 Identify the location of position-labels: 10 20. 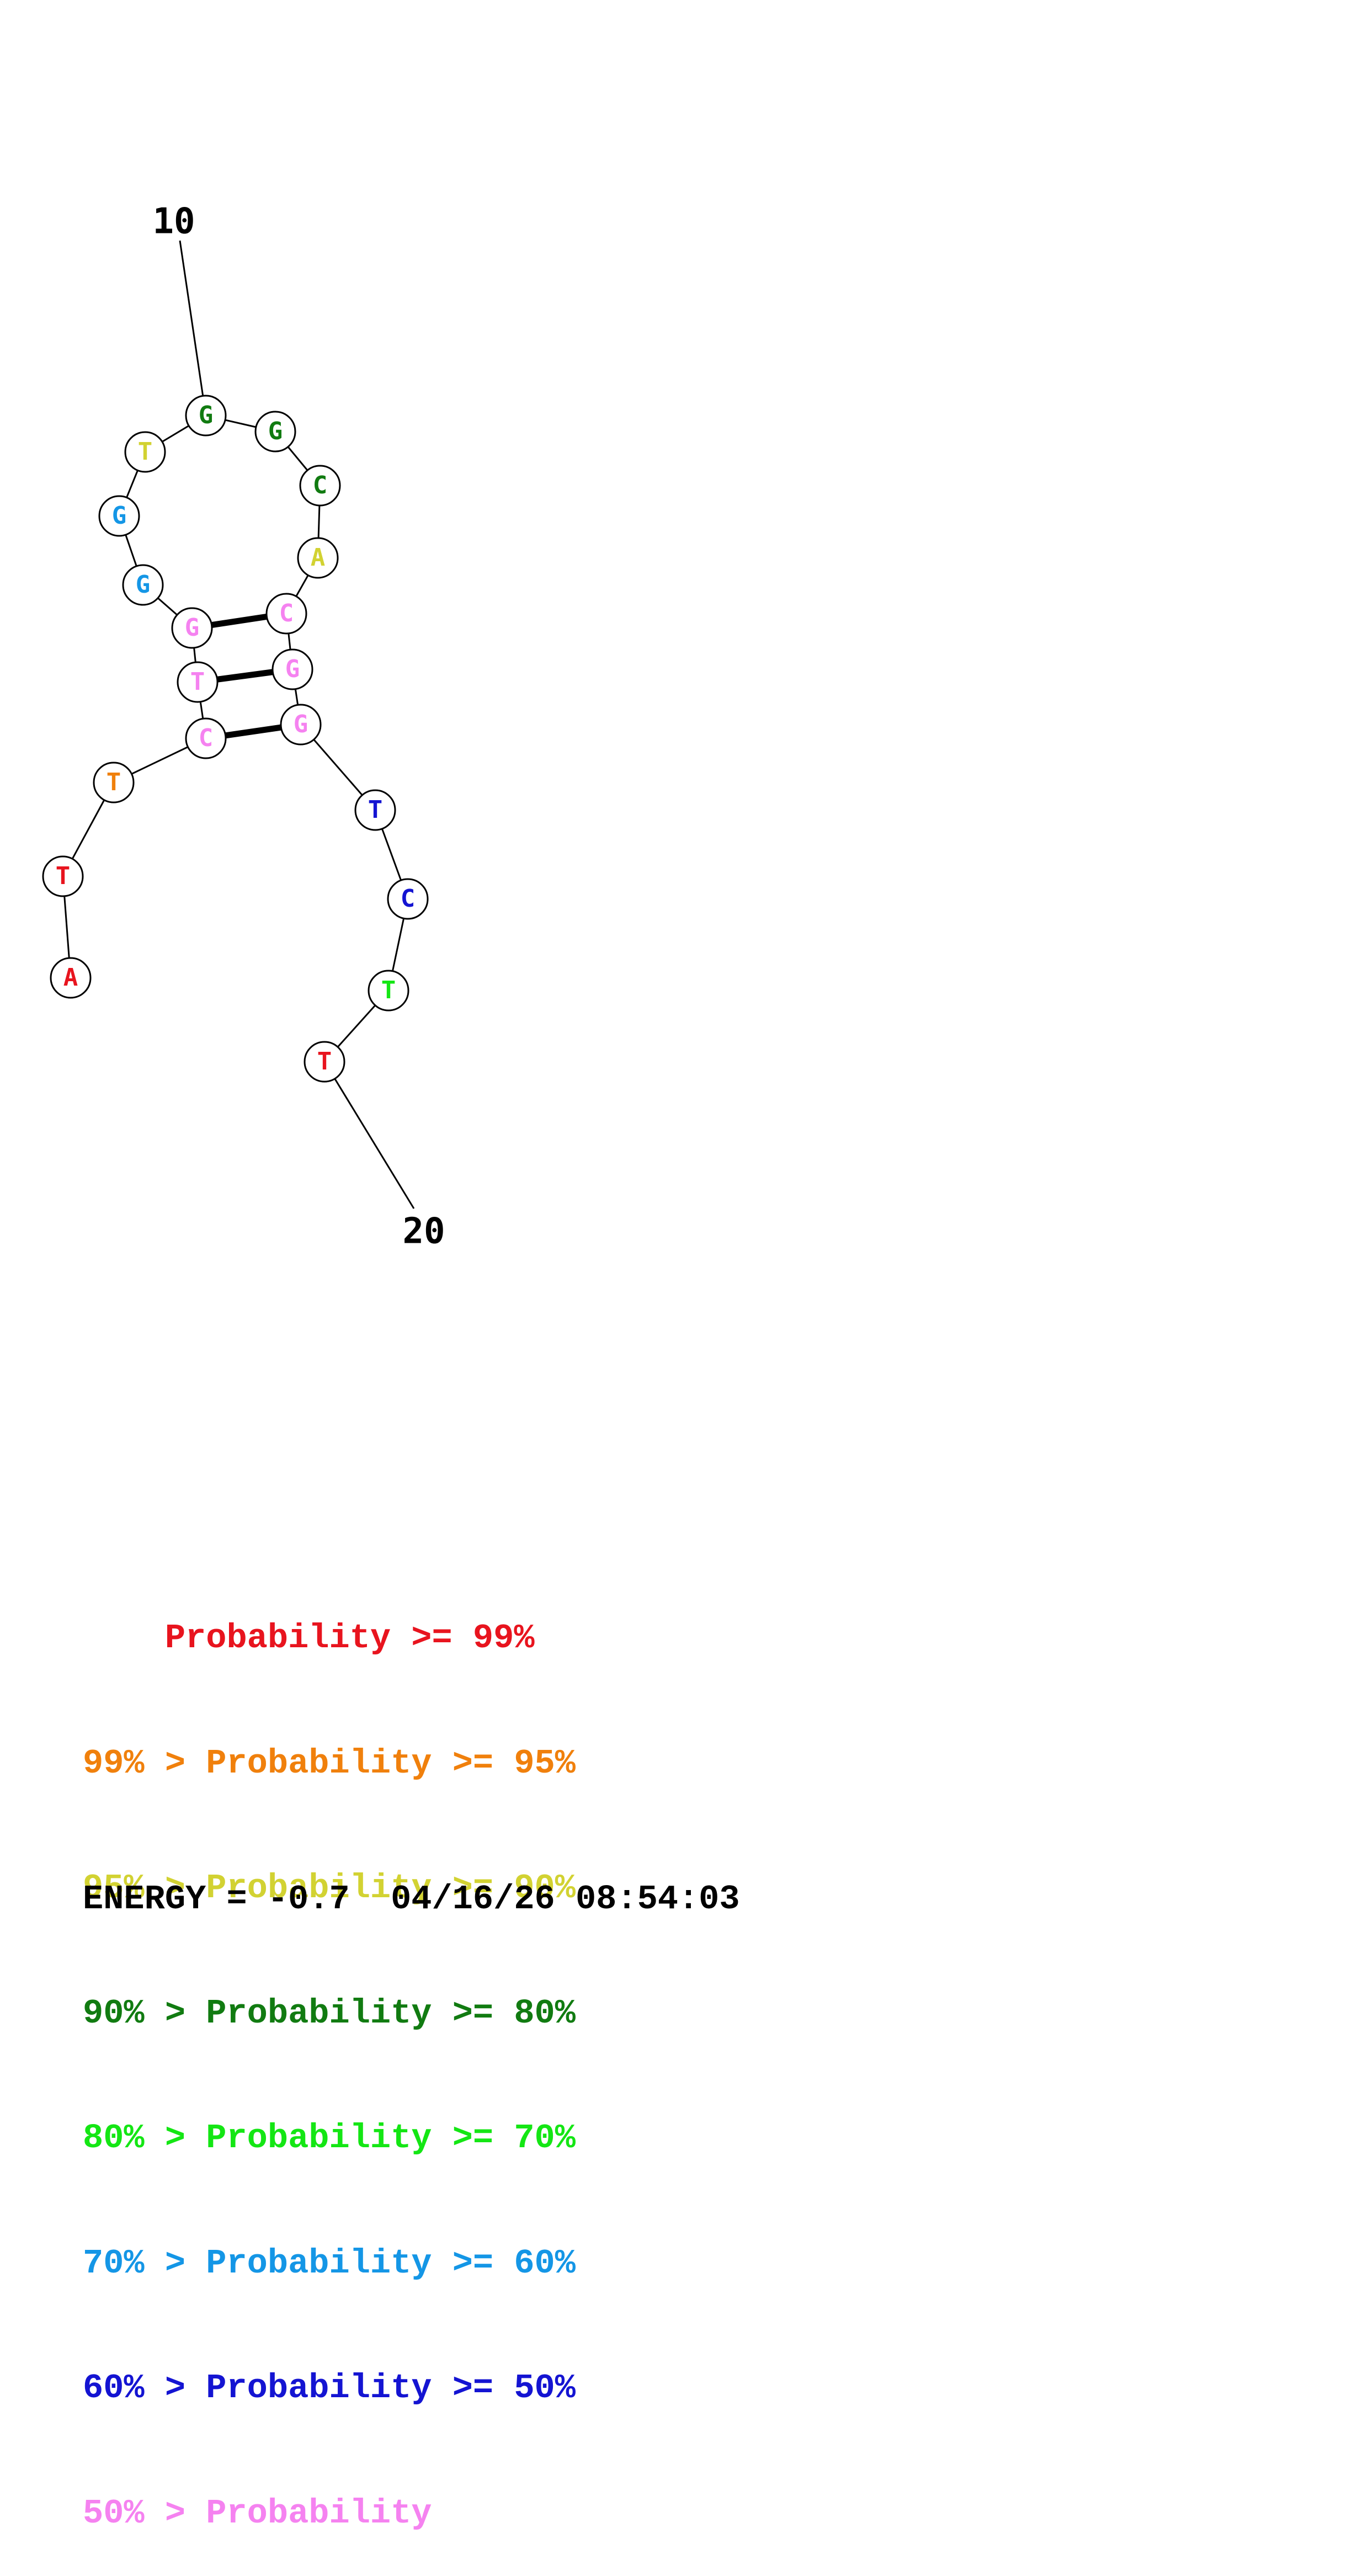
(298, 726).